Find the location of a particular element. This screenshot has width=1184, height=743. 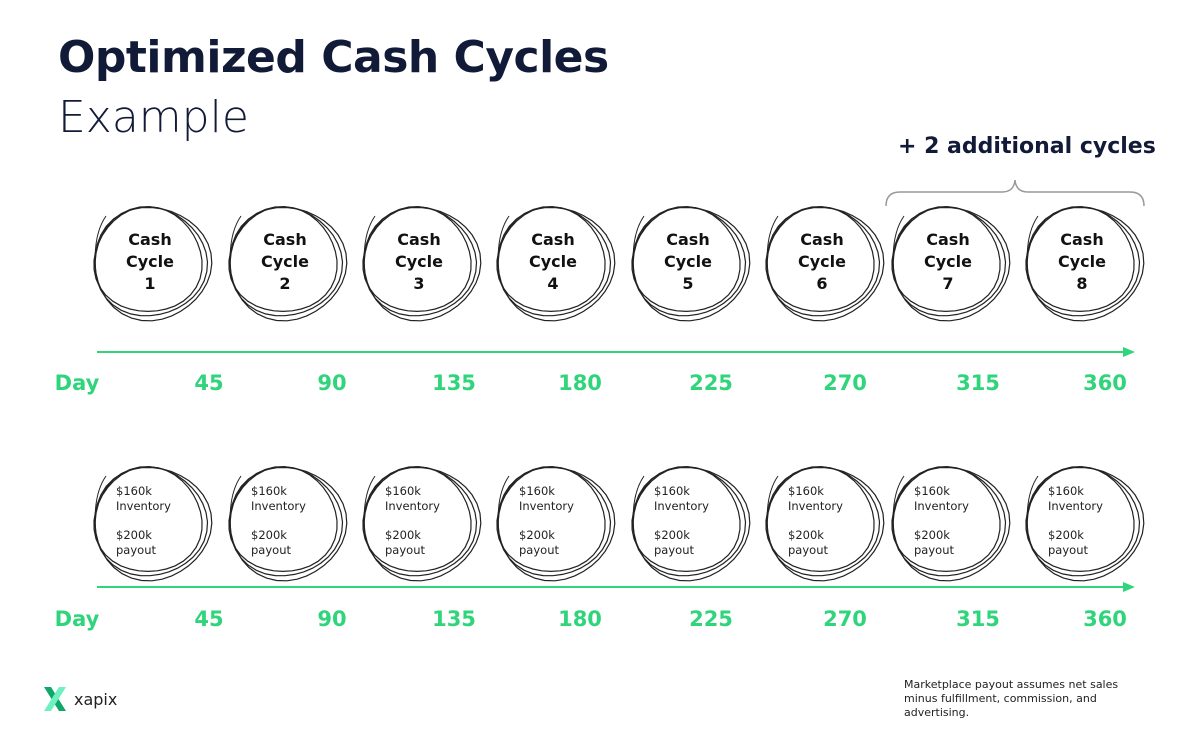

timeline-arrow-top is located at coordinates (616, 352).